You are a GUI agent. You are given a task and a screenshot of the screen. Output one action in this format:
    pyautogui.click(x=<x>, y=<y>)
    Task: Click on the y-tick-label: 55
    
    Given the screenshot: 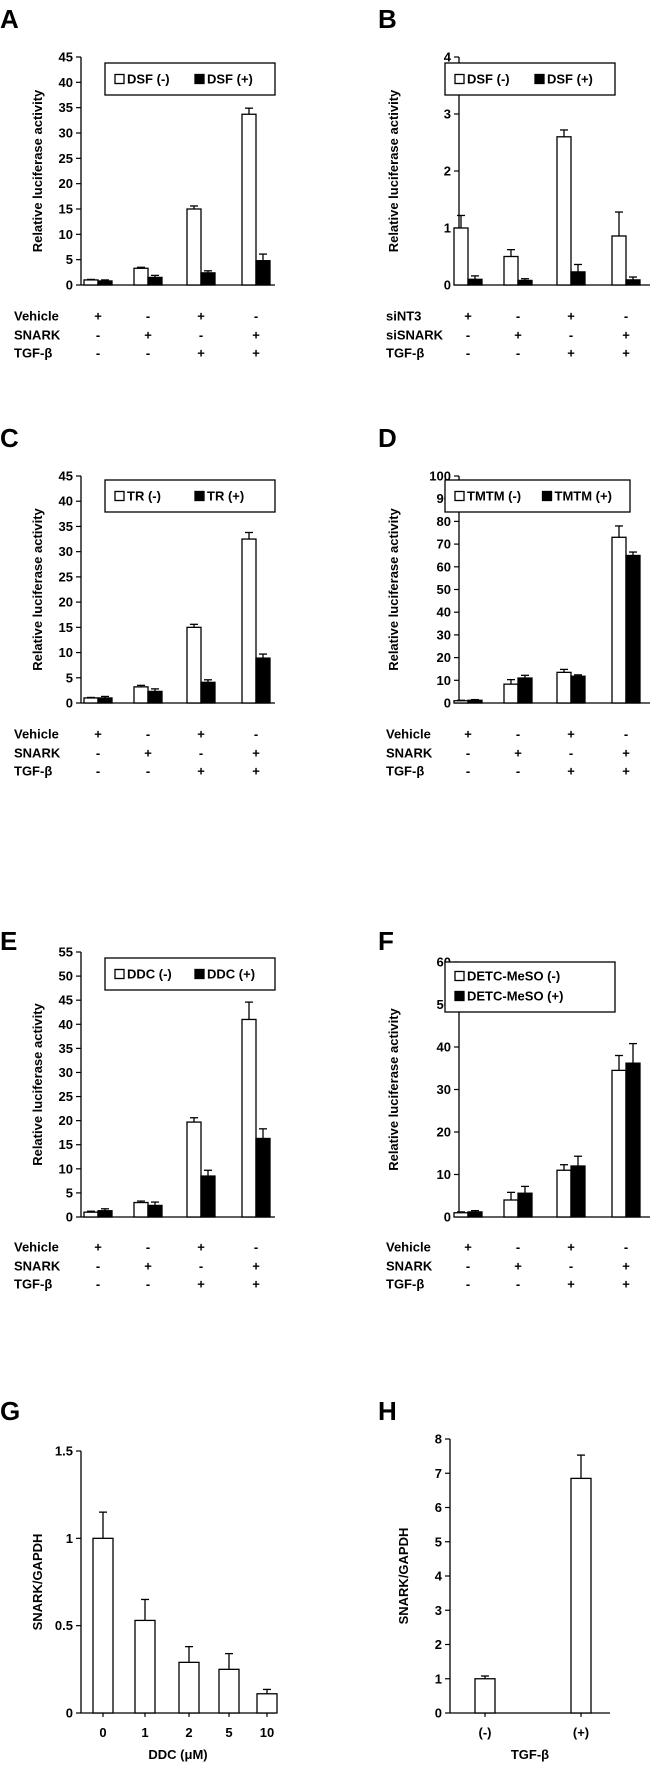 What is the action you would take?
    pyautogui.click(x=66, y=952)
    